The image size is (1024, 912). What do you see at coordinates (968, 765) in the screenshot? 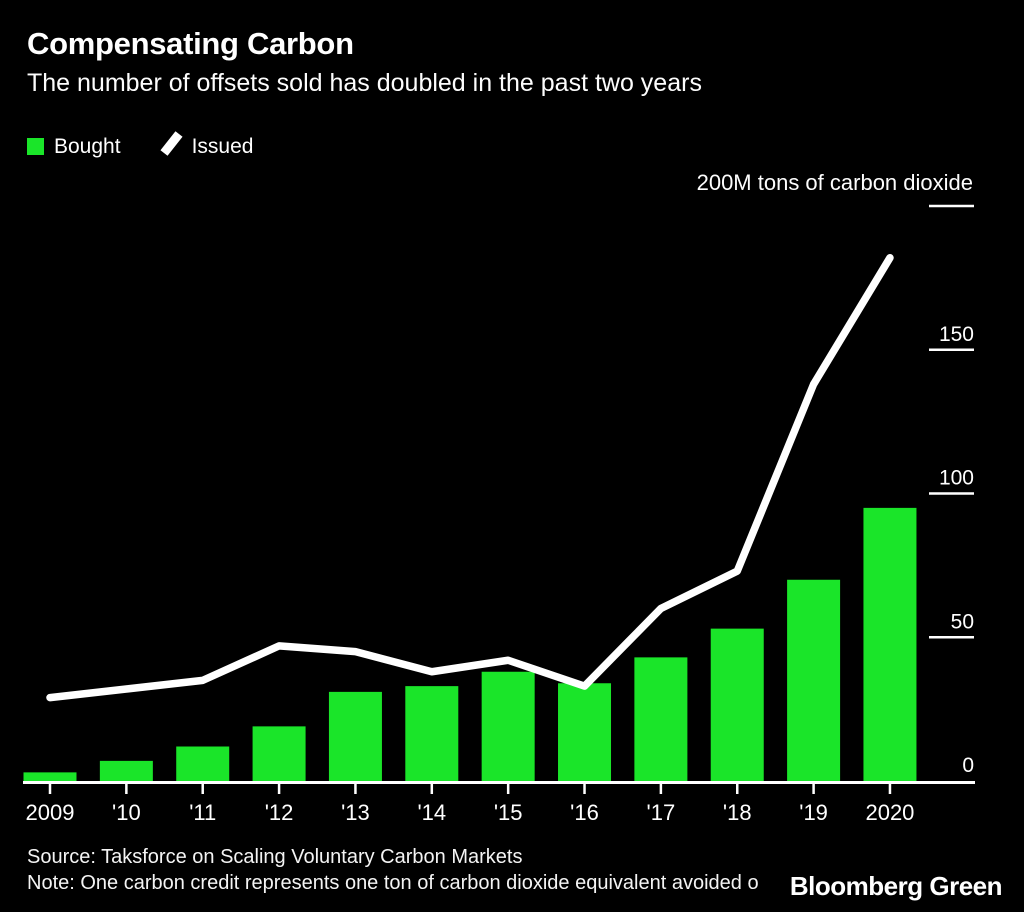
I see `y-tick-label-0: 0` at bounding box center [968, 765].